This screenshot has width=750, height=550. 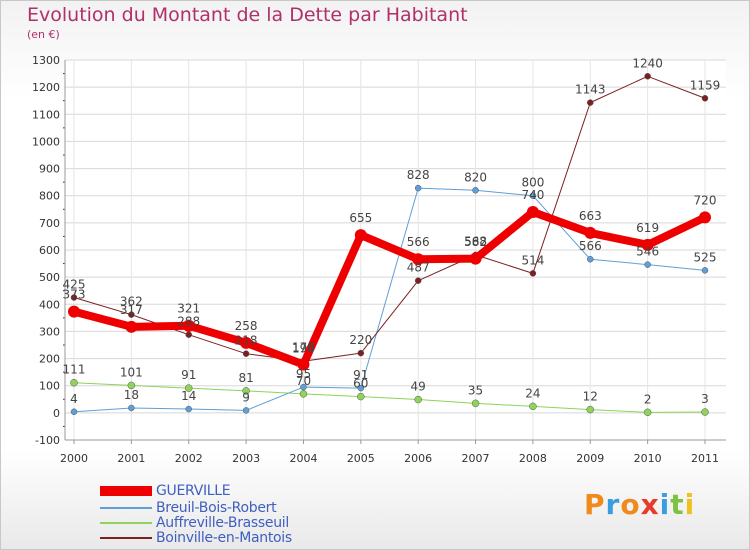 What do you see at coordinates (705, 257) in the screenshot?
I see `data-label-breuil-bois-robert: 525` at bounding box center [705, 257].